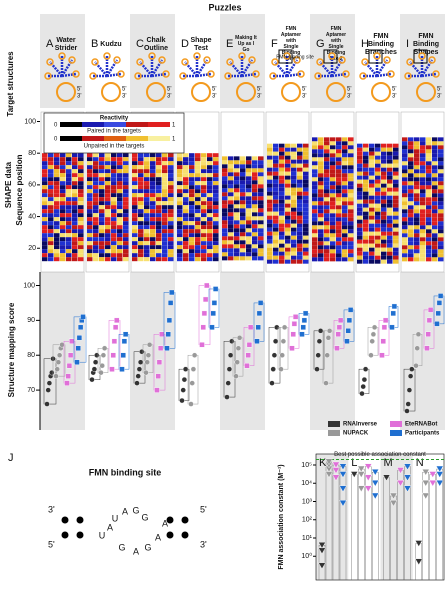  I want to click on pair-dot, so click(65, 520).